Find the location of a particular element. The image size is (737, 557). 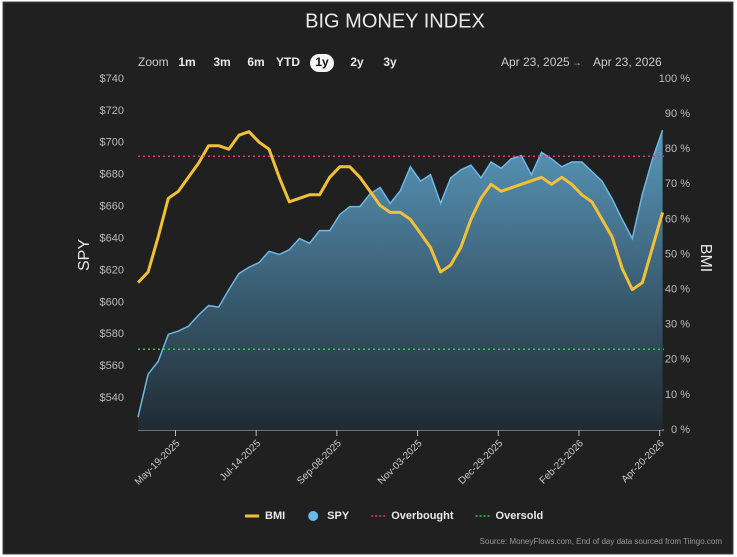

y2-tick-label: 90 % is located at coordinates (677, 114).